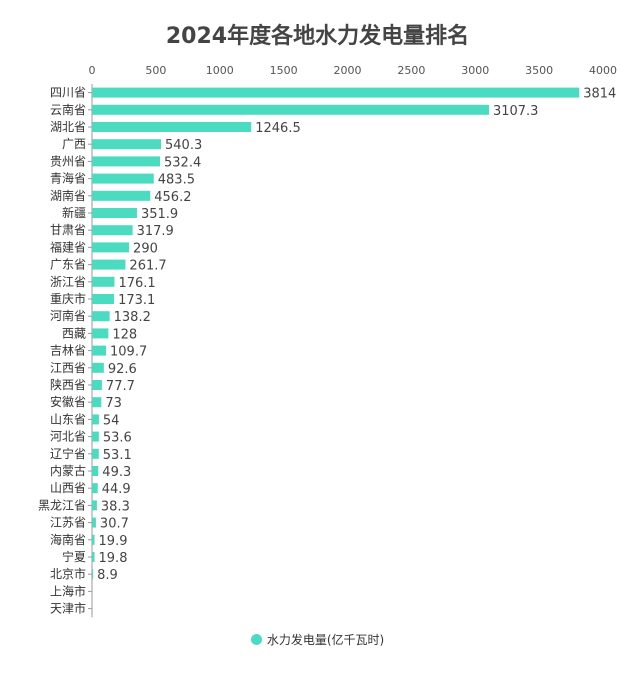 The height and width of the screenshot is (676, 635). I want to click on category-label: 河南省, so click(68, 315).